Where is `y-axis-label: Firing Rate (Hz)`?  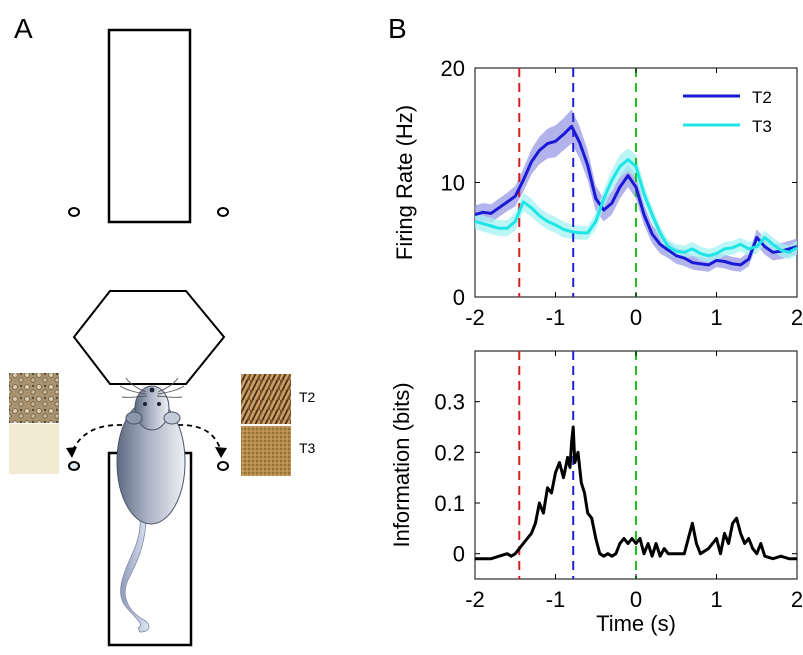
y-axis-label: Firing Rate (Hz) is located at coordinates (404, 182).